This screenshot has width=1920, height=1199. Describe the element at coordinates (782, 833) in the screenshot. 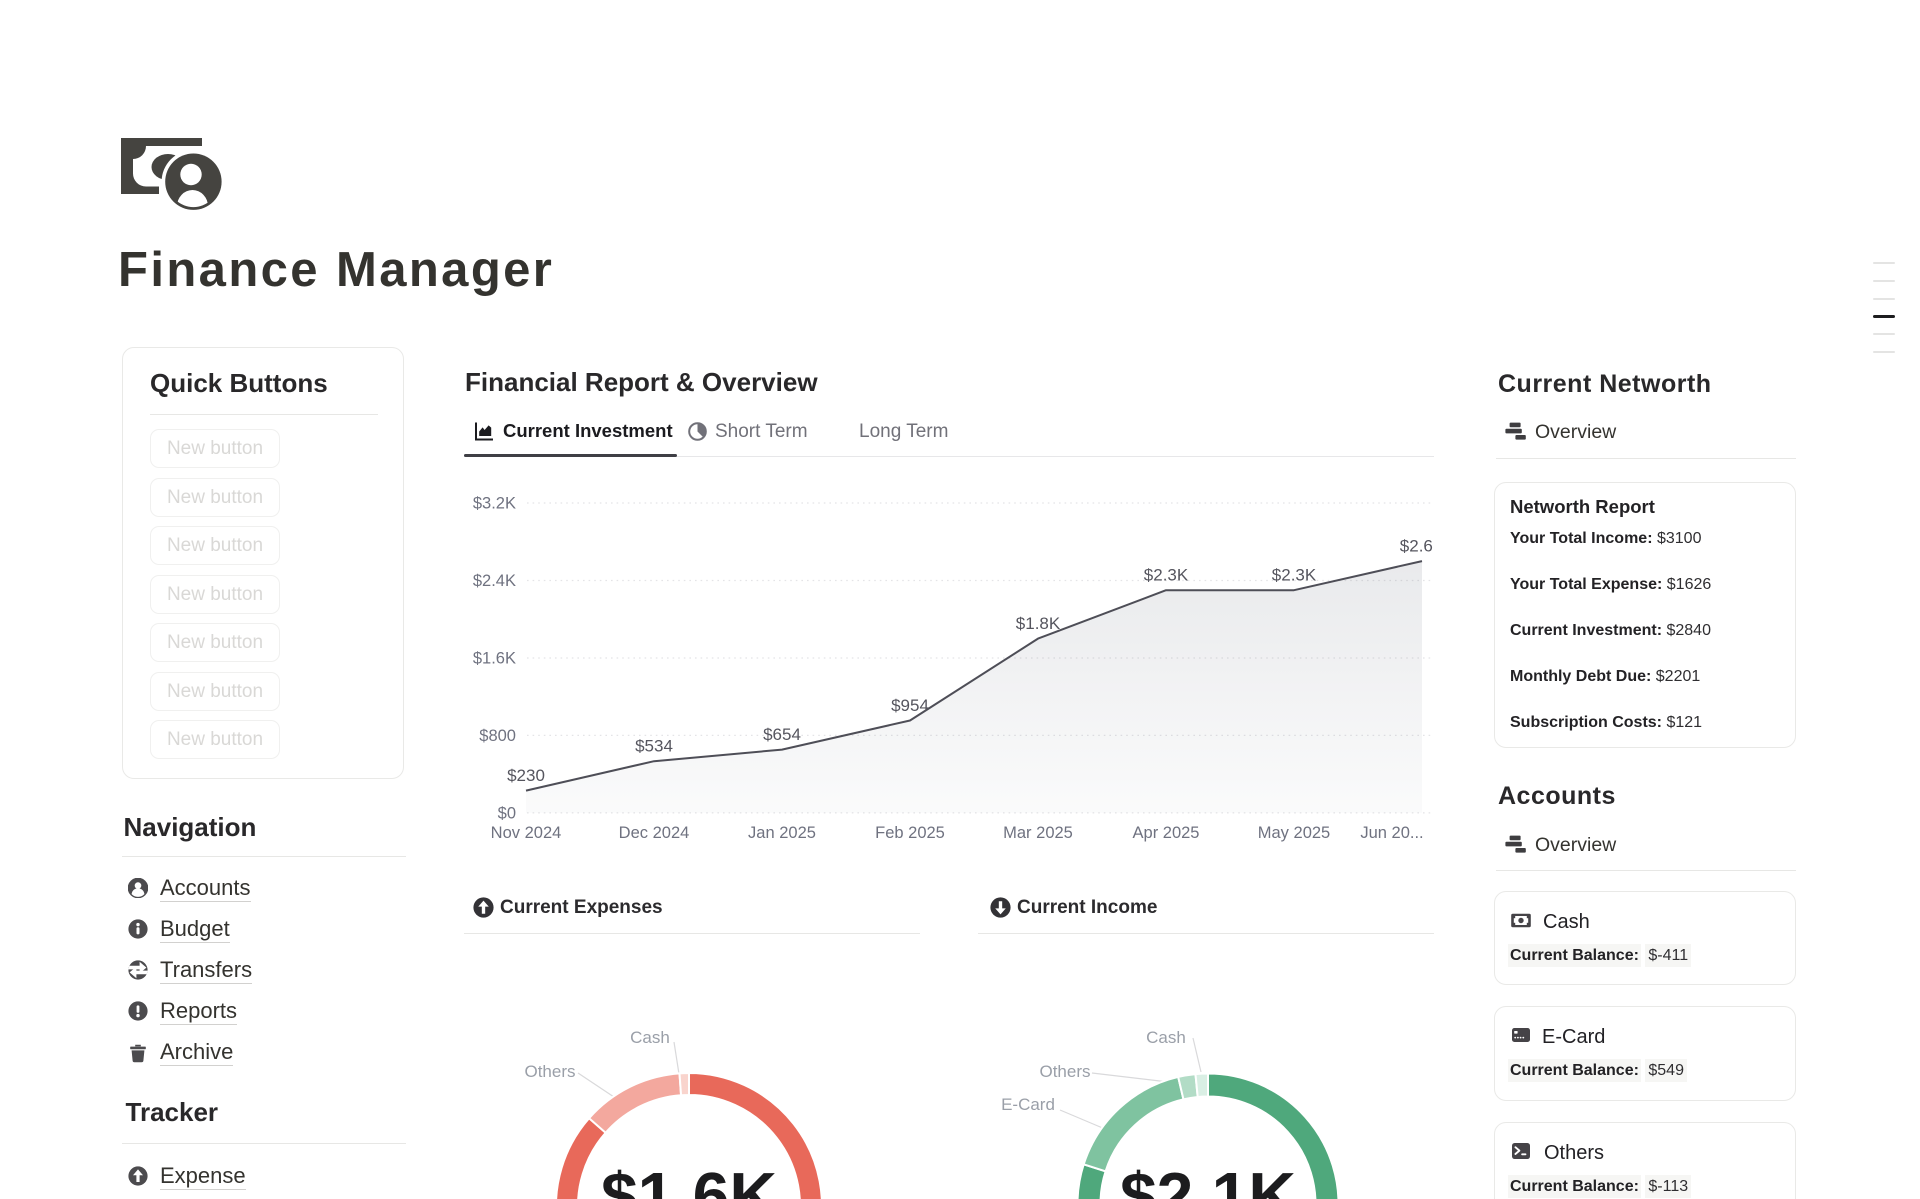

I see `svg-text: Jan 2025` at that location.